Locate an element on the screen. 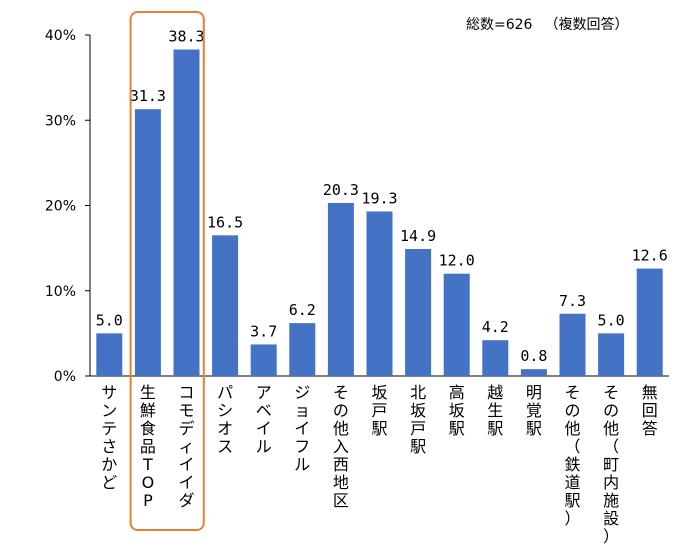 The width and height of the screenshot is (700, 549). category-label: ジョイフル is located at coordinates (302, 428).